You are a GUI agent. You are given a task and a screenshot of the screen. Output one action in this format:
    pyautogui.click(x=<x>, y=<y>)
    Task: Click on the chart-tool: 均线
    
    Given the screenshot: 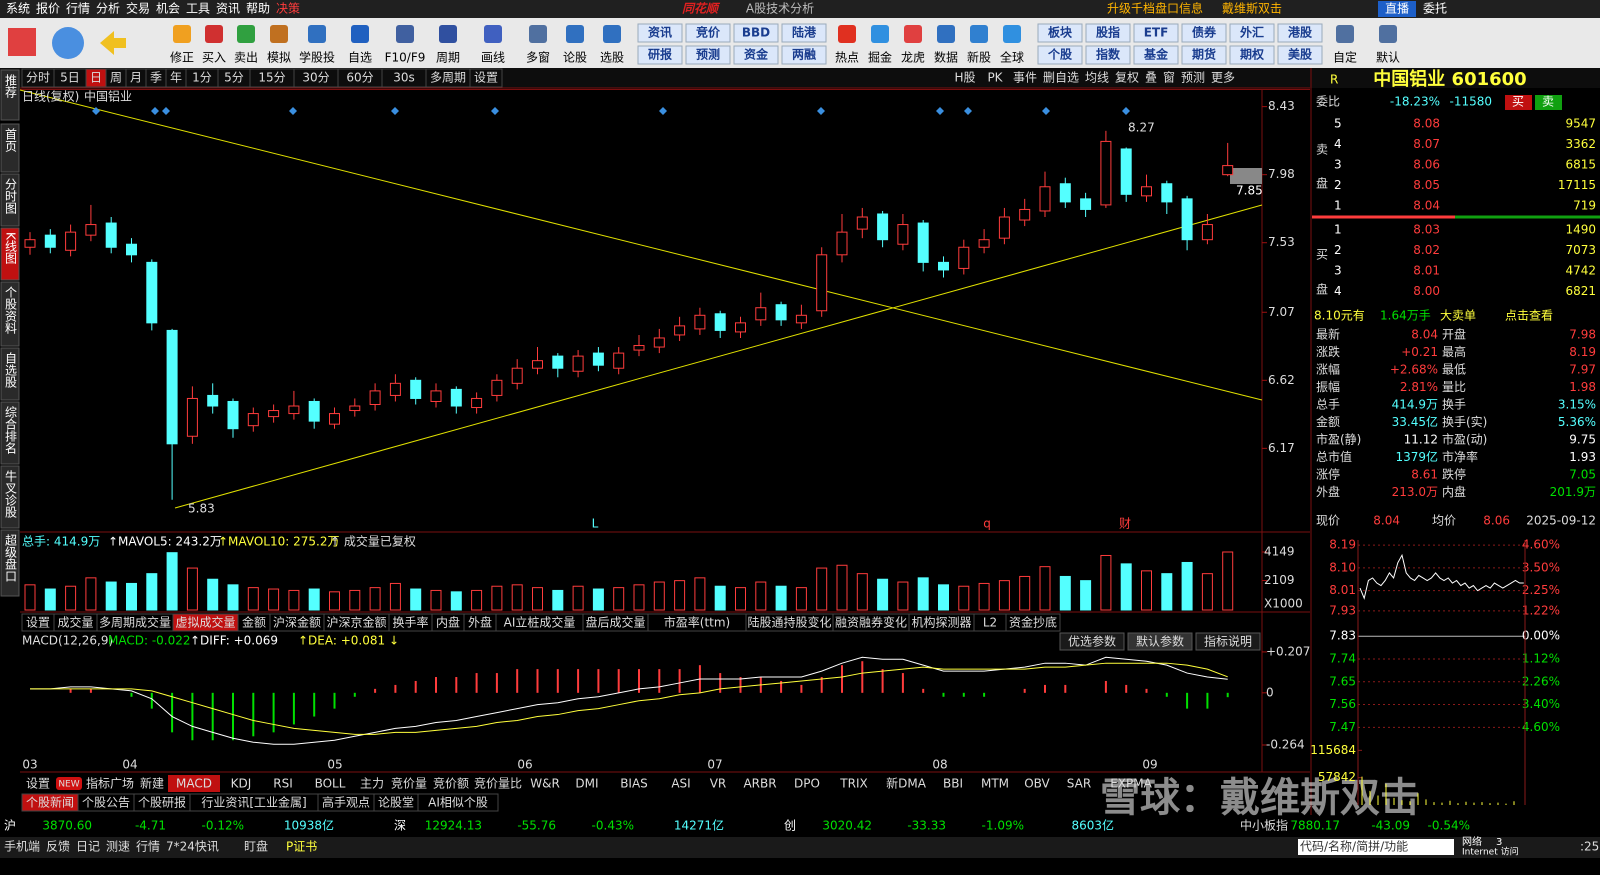 What is the action you would take?
    pyautogui.click(x=1097, y=78)
    